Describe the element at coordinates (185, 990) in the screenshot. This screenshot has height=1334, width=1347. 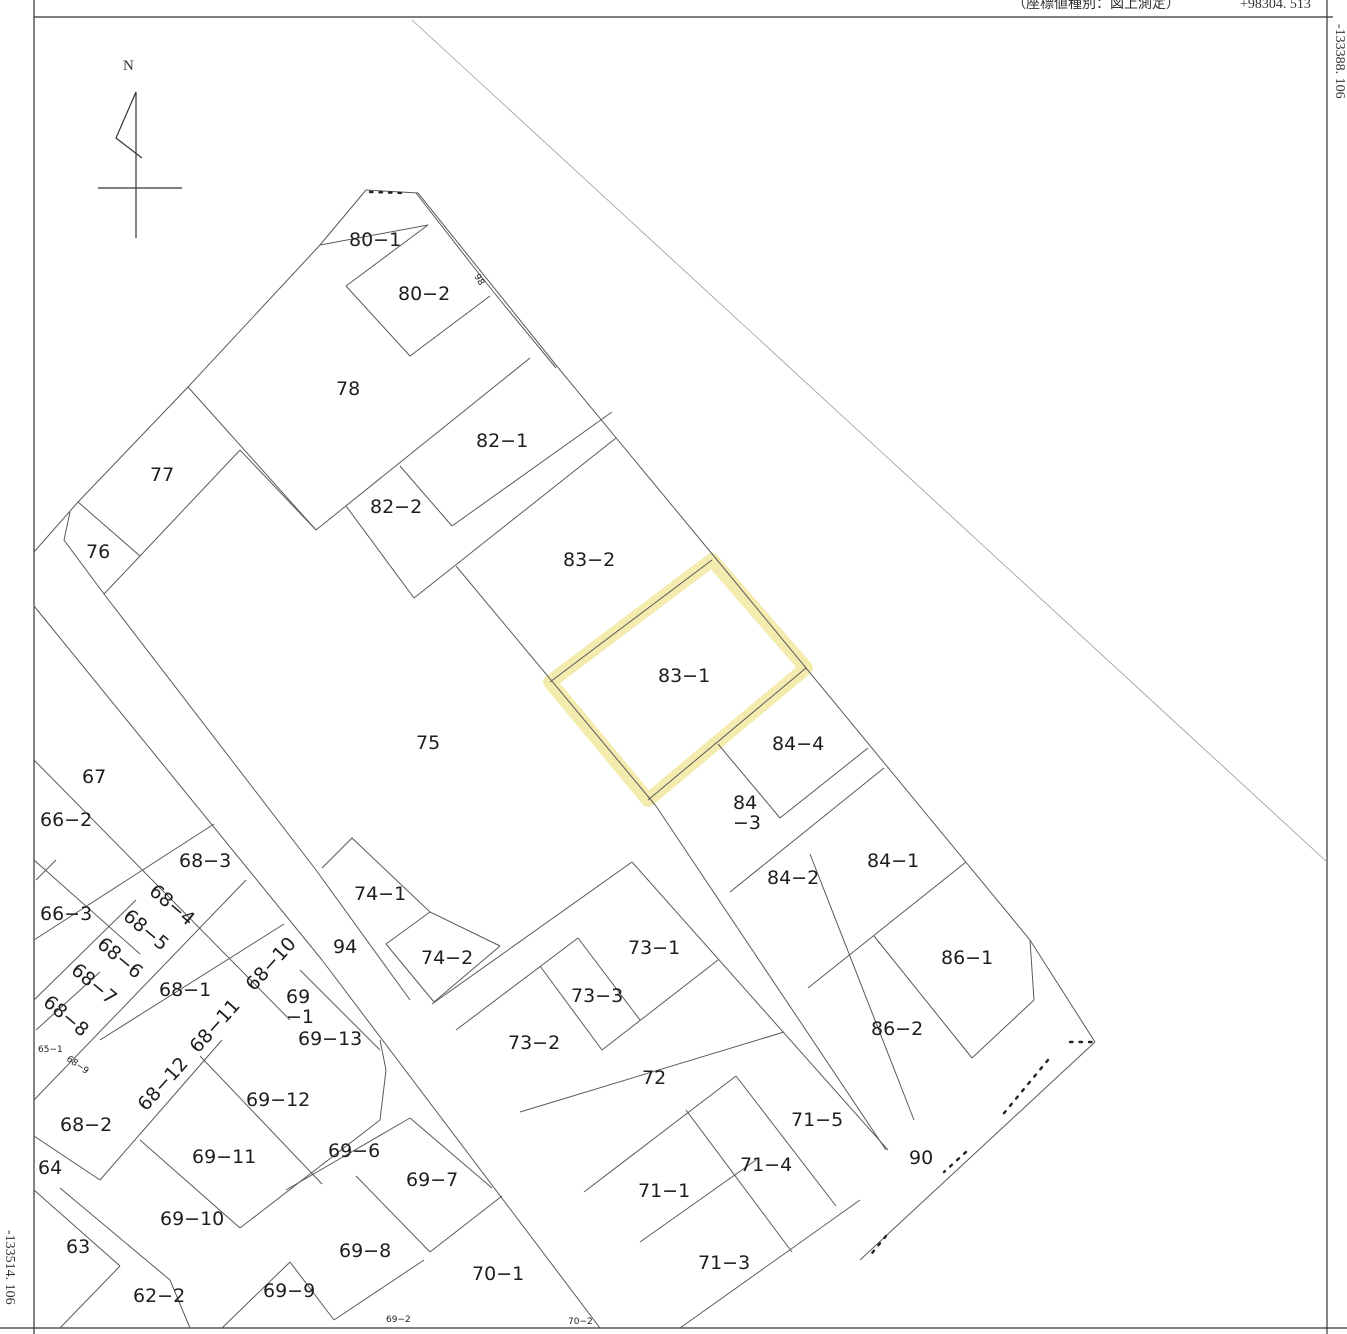
I see `parcel-label: 68−1` at that location.